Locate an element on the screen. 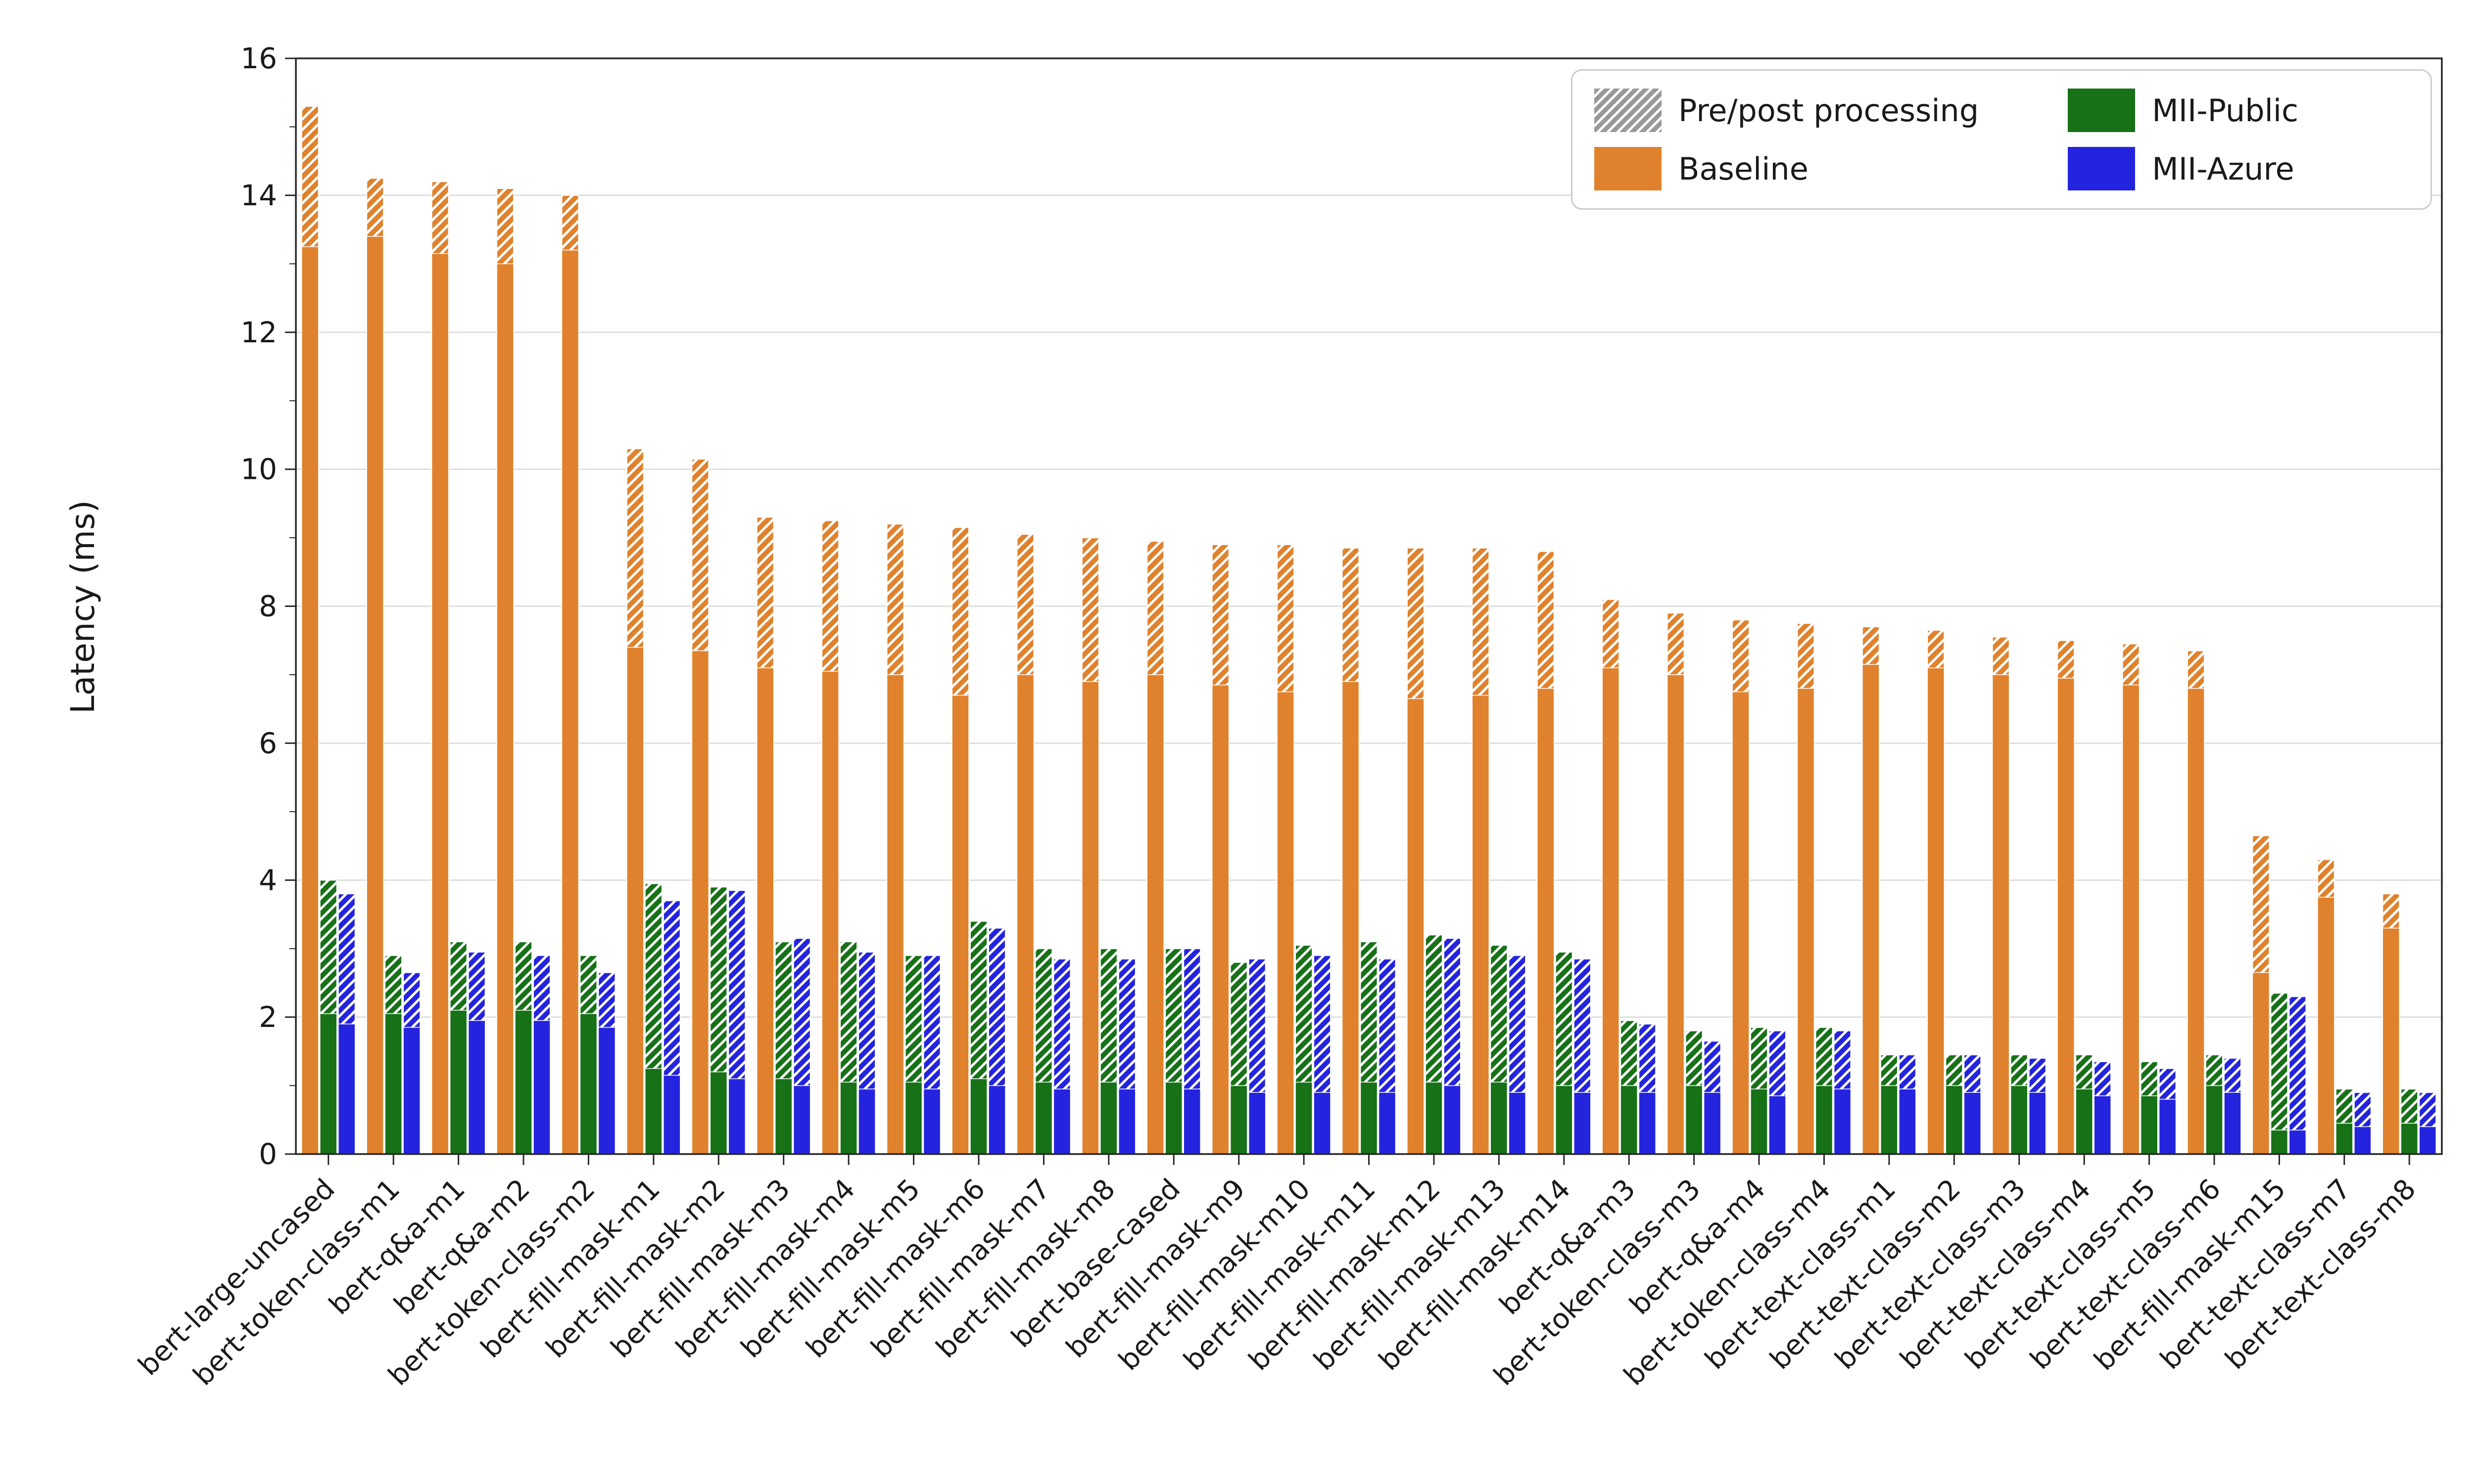 Image resolution: width=2474 pixels, height=1484 pixels. hatched-swatch-icon is located at coordinates (1628, 110).